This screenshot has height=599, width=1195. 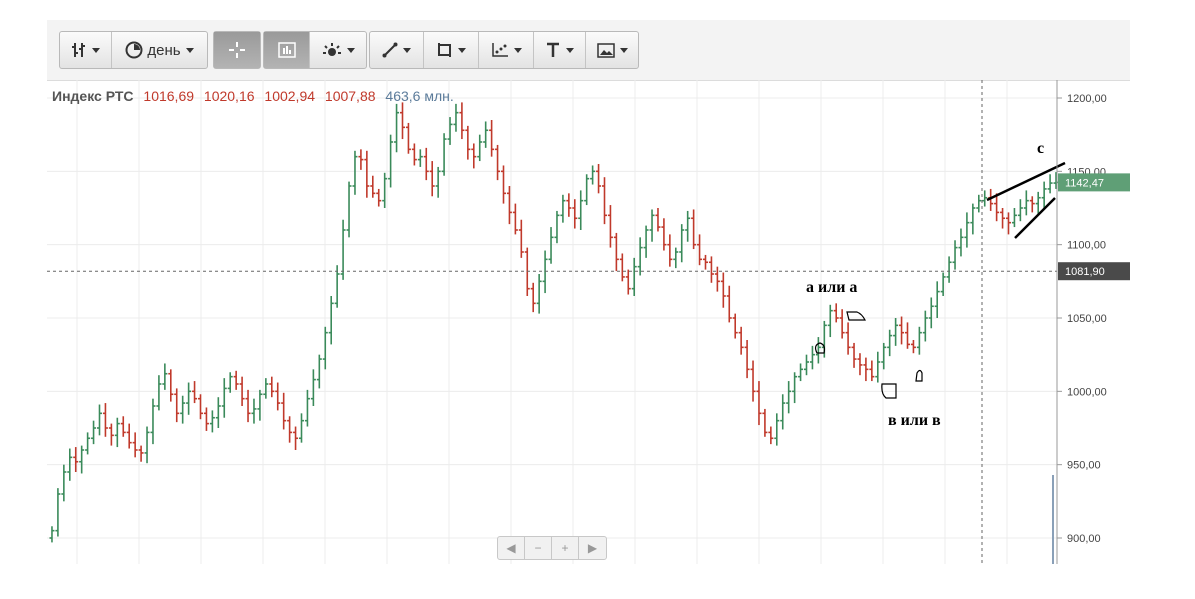 I want to click on line-tool-button, so click(x=397, y=50).